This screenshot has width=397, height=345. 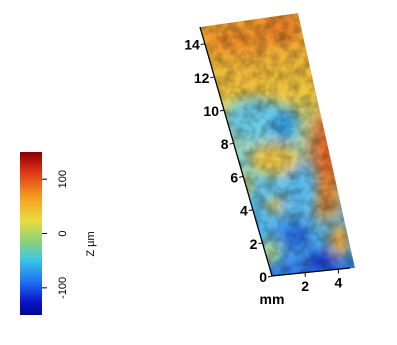 I want to click on y-tick-label: 12, so click(x=202, y=78).